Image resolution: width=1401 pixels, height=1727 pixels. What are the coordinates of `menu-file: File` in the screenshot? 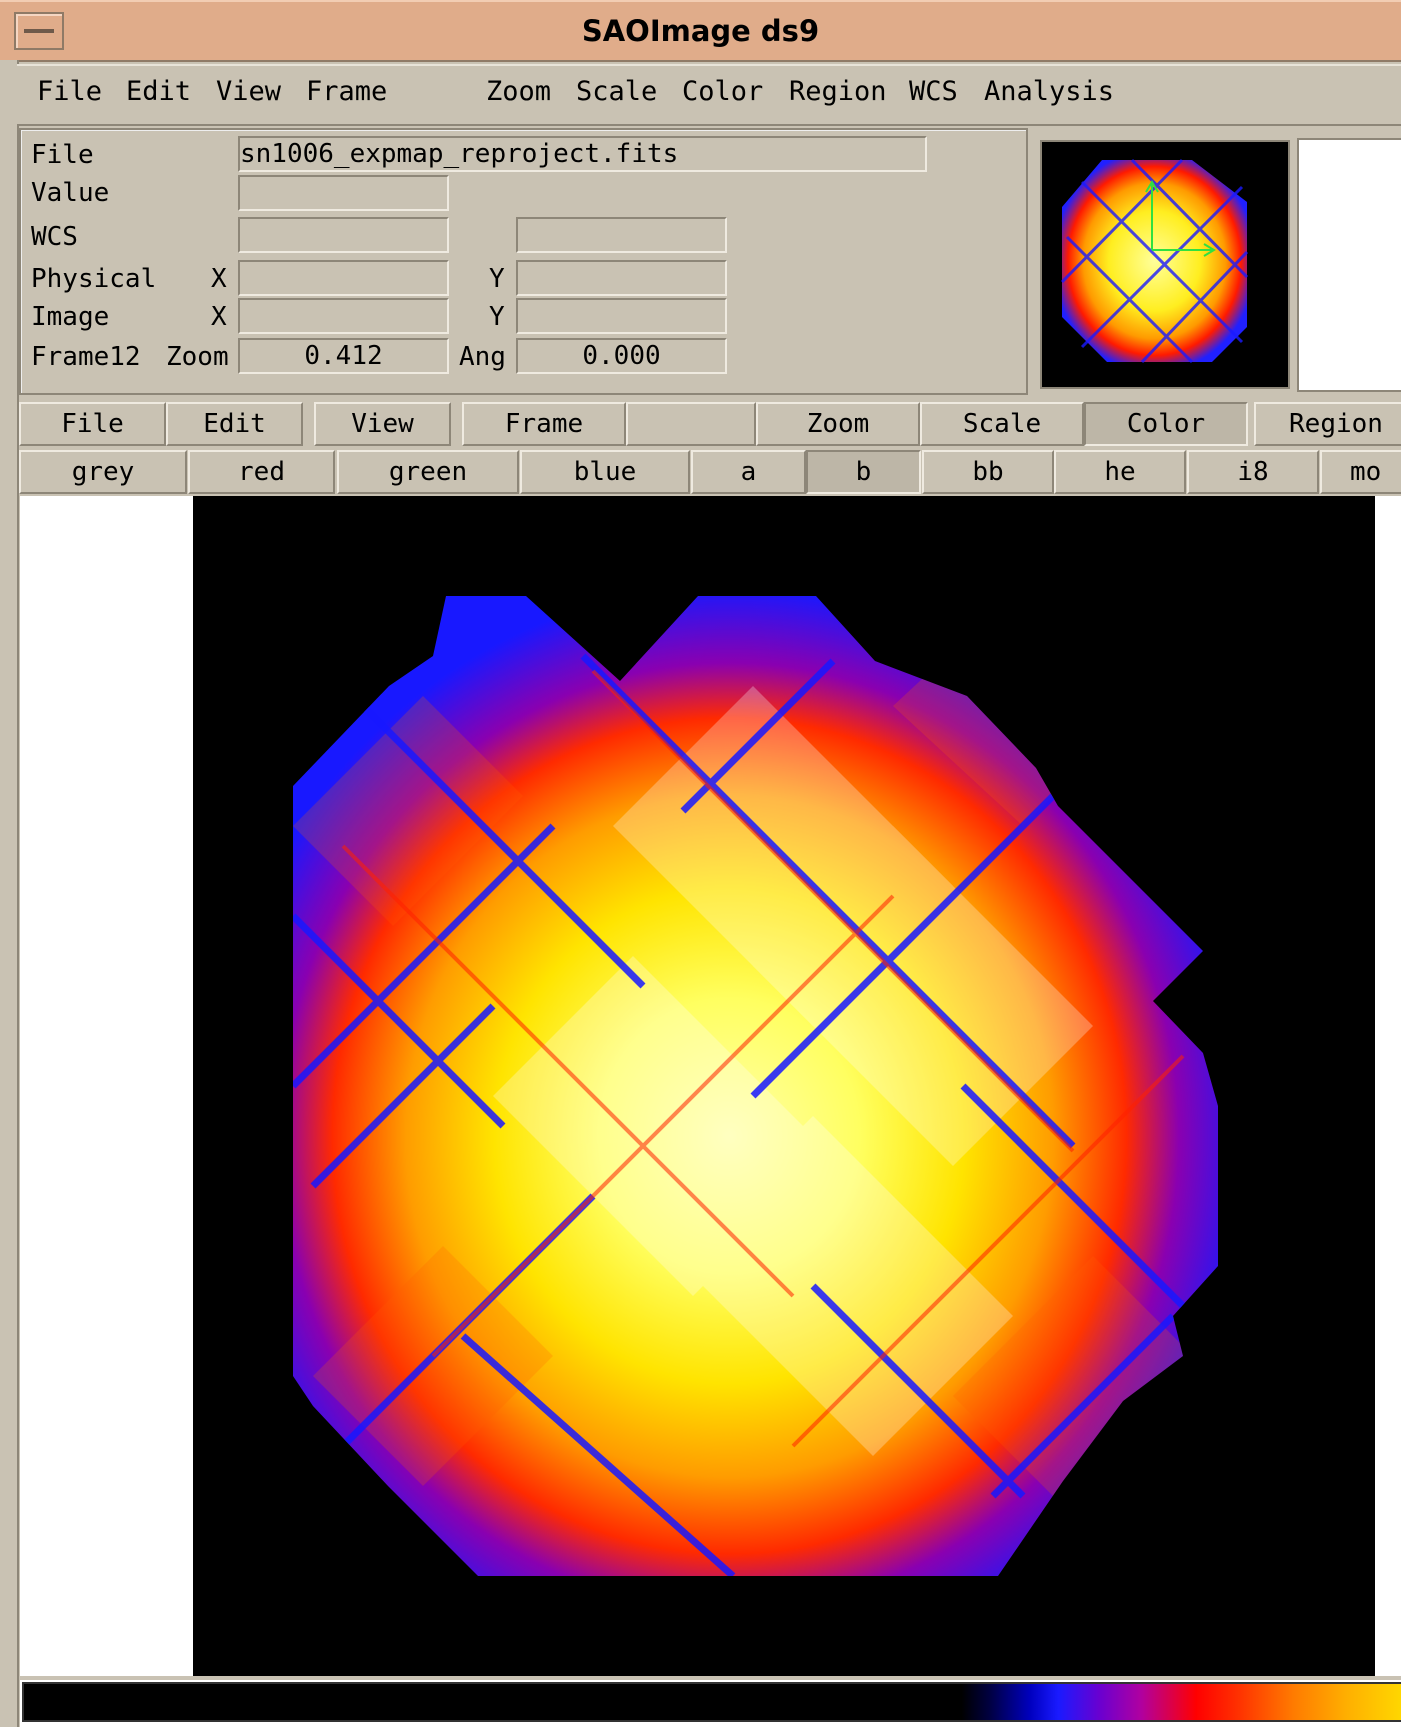 It's located at (70, 91).